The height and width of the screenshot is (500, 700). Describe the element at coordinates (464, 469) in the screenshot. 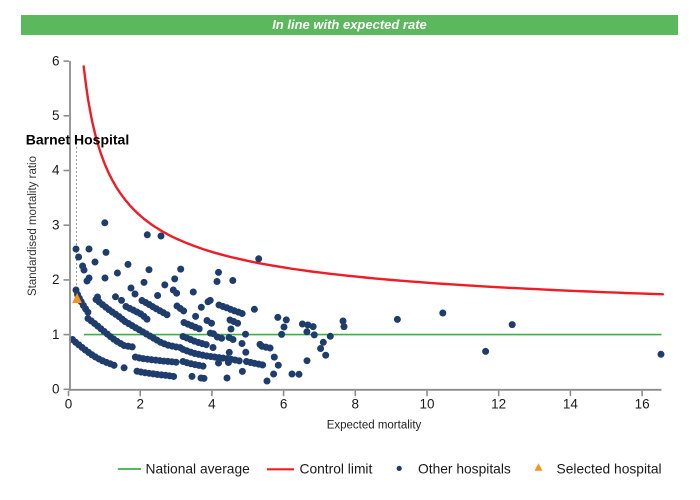

I see `svg-text: Other hospitals` at that location.